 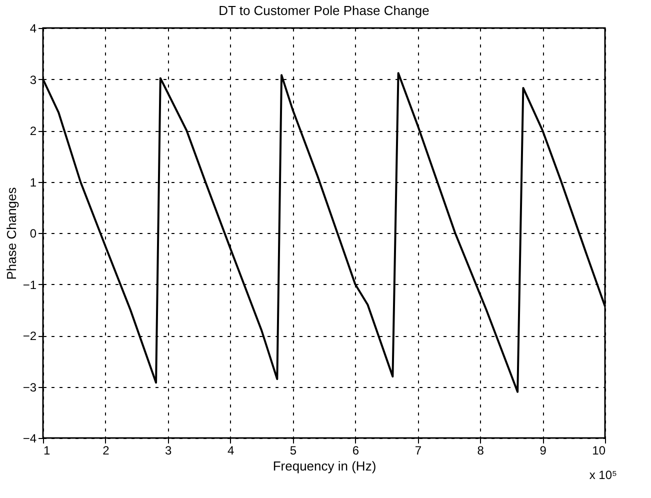 What do you see at coordinates (480, 451) in the screenshot?
I see `x-tick-label: 8` at bounding box center [480, 451].